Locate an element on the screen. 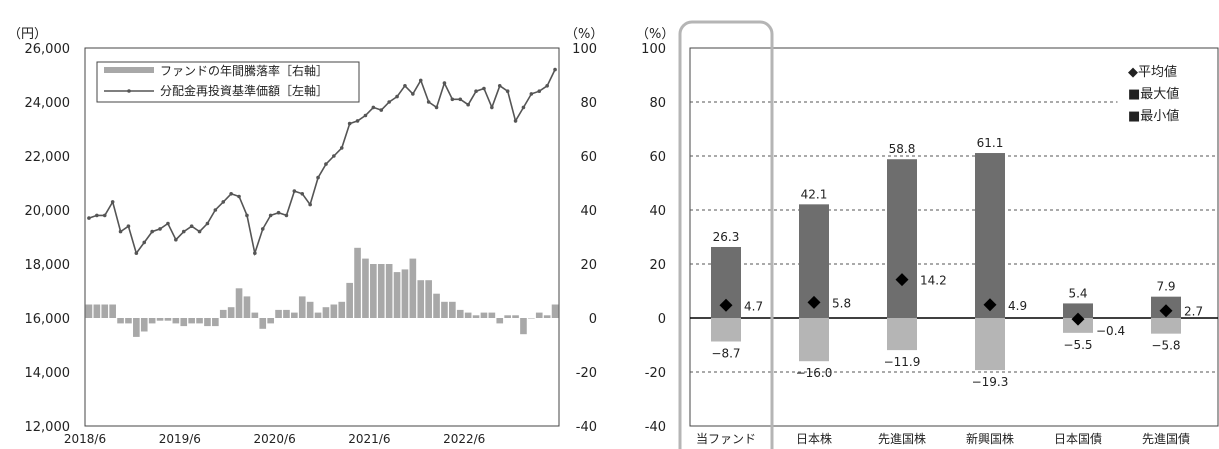  left-y-tick-label: 16,000 is located at coordinates (48, 319).